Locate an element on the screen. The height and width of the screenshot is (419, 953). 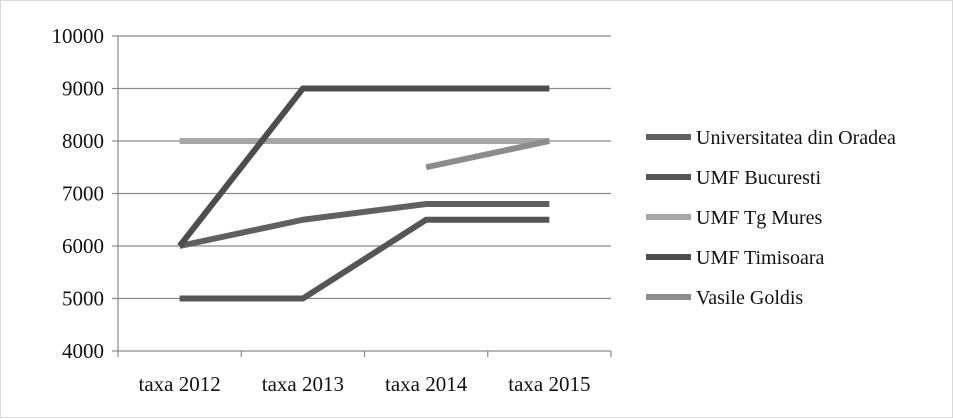
y-tick-label: 6000 is located at coordinates (83, 246).